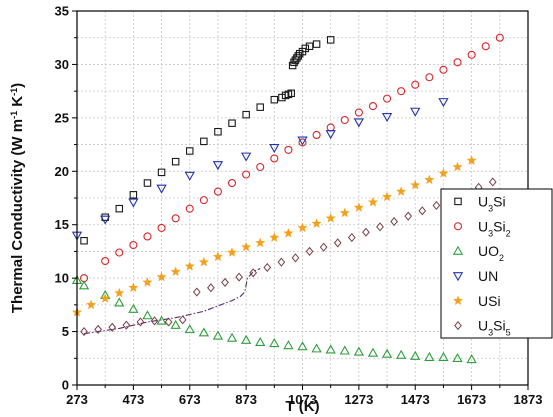  Describe the element at coordinates (499, 326) in the screenshot. I see `legend-label-part: Si` at that location.